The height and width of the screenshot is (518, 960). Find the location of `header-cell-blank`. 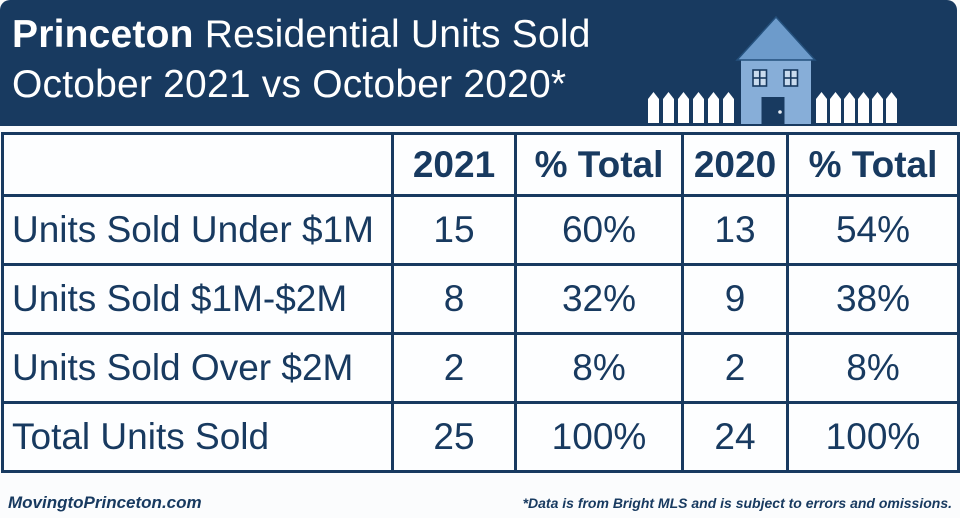

header-cell-blank is located at coordinates (197, 164).